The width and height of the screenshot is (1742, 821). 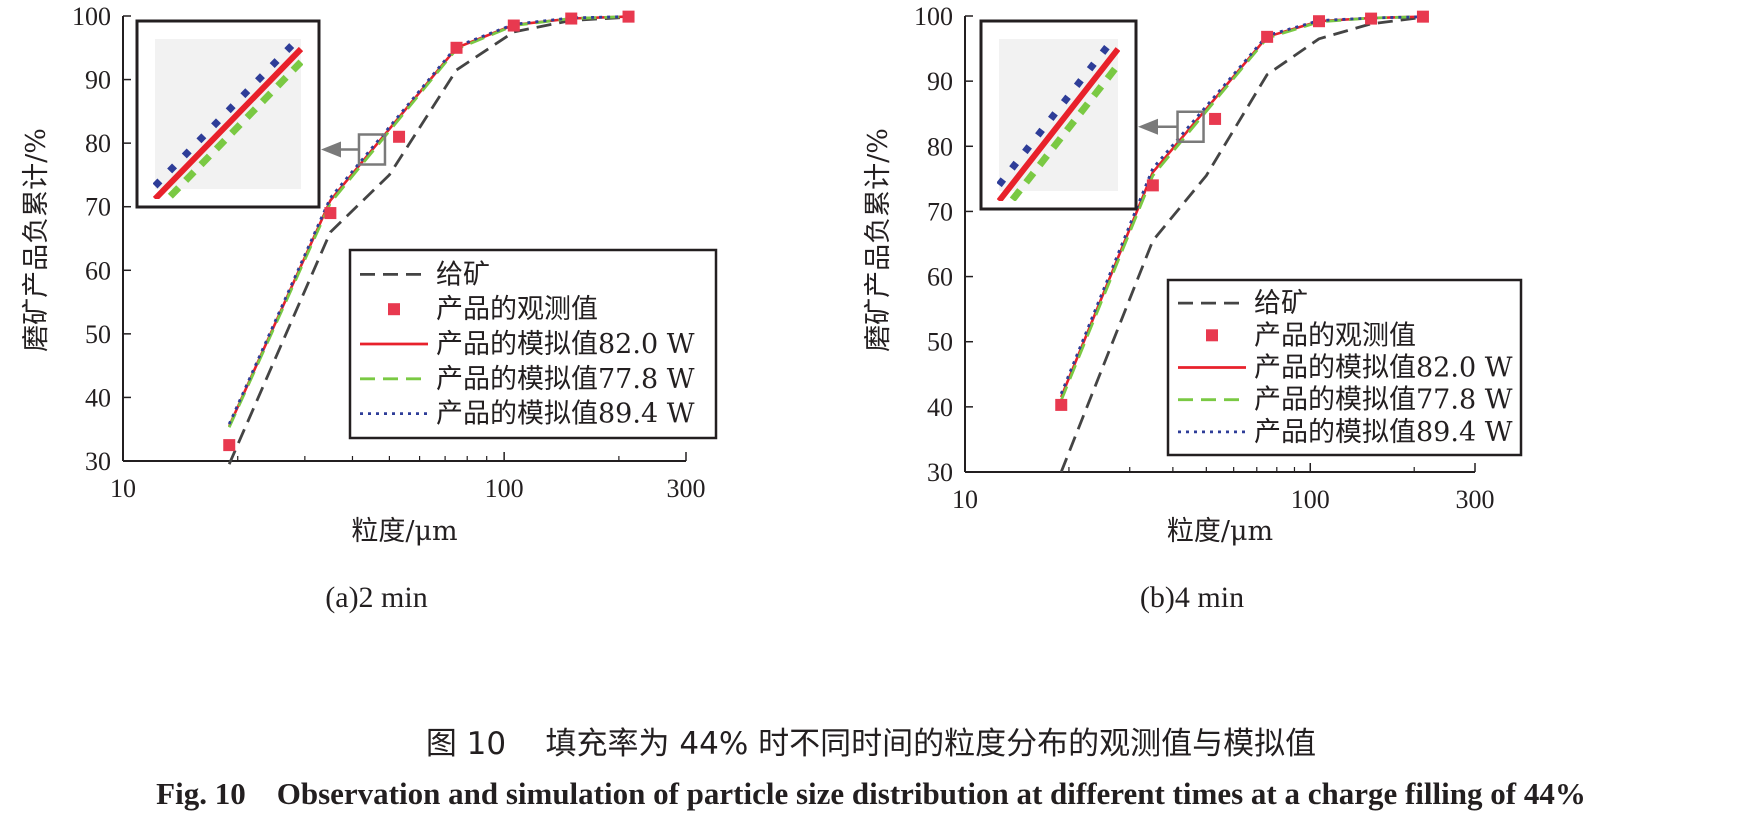 What do you see at coordinates (1241, 205) in the screenshot?
I see `series-line-产品的模拟值89.4 W` at bounding box center [1241, 205].